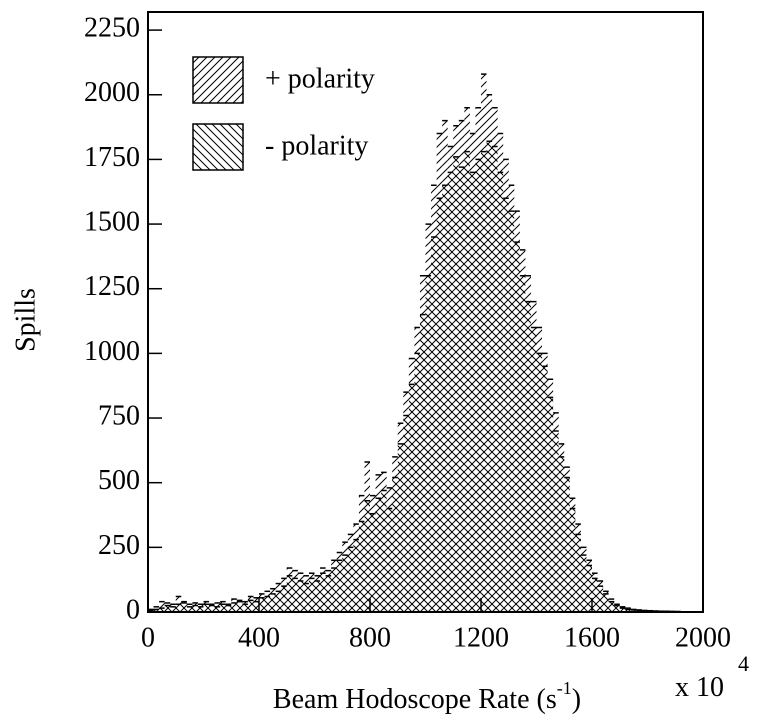 The image size is (762, 723). Describe the element at coordinates (415, 699) in the screenshot. I see `x-axis-label-text: Beam Hodoscope Rate (s` at that location.